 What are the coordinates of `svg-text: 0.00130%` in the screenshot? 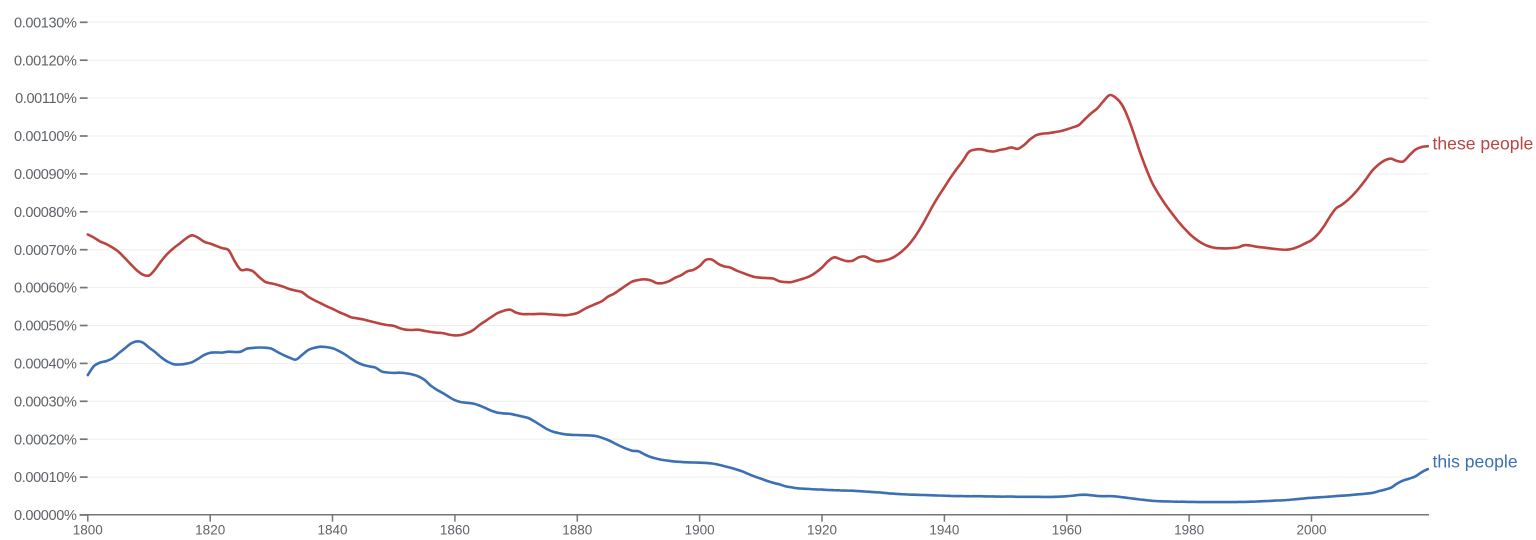 It's located at (45, 23).